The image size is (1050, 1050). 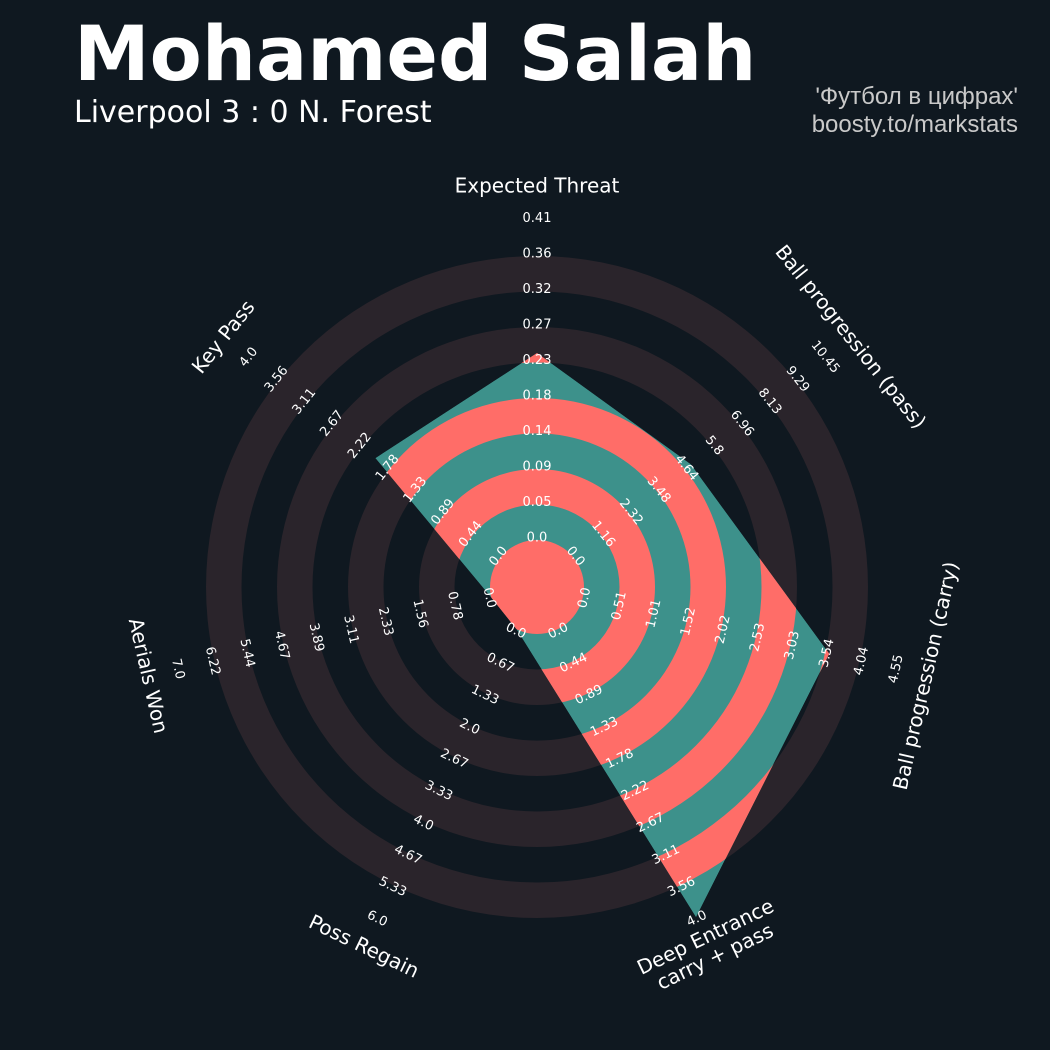 What do you see at coordinates (537, 254) in the screenshot?
I see `tick-label: 0.36` at bounding box center [537, 254].